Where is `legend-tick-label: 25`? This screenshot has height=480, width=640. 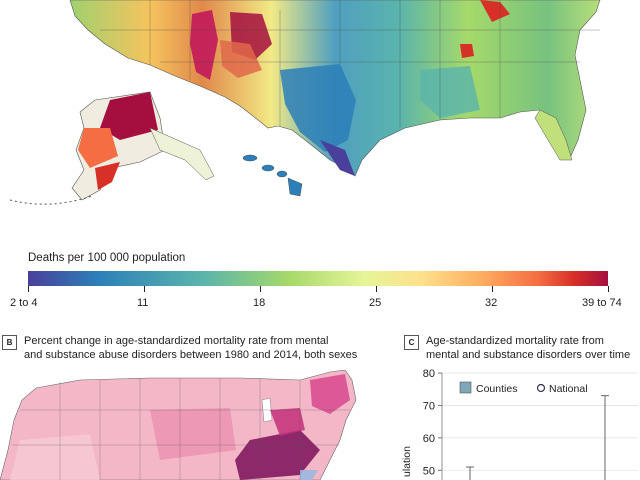 legend-tick-label: 25 is located at coordinates (375, 303).